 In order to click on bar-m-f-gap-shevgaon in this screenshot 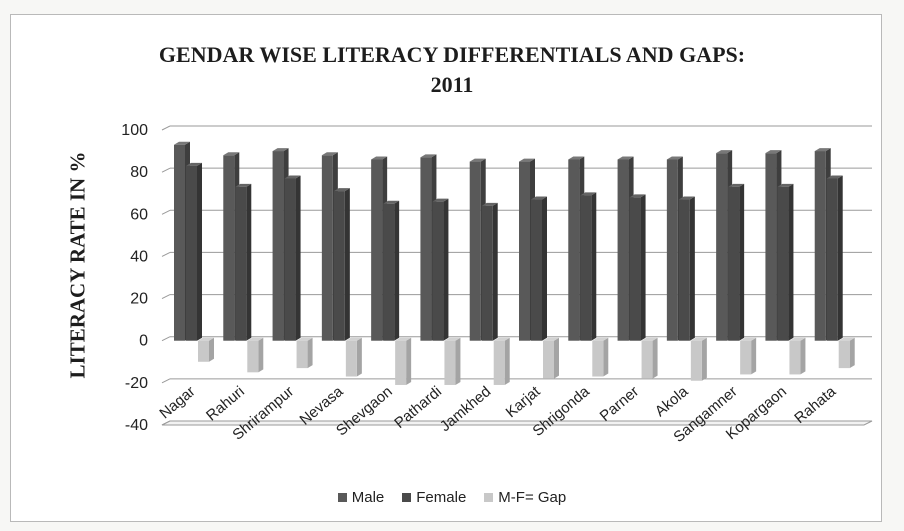, I will do `click(401, 362)`.